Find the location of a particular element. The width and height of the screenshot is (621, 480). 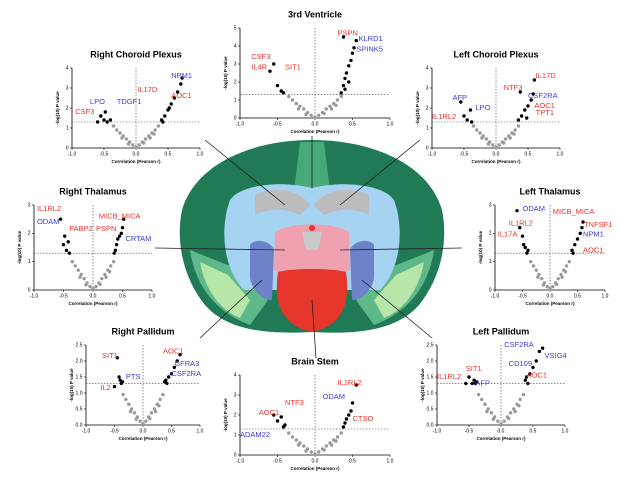

gene-label: LPO is located at coordinates (97, 101).